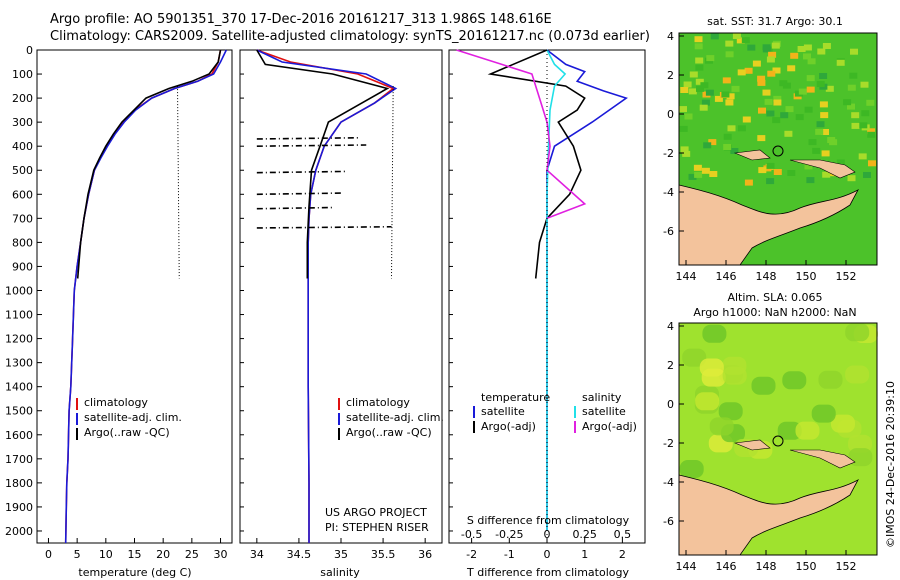  I want to click on series-line-climatology, so click(325, 296).